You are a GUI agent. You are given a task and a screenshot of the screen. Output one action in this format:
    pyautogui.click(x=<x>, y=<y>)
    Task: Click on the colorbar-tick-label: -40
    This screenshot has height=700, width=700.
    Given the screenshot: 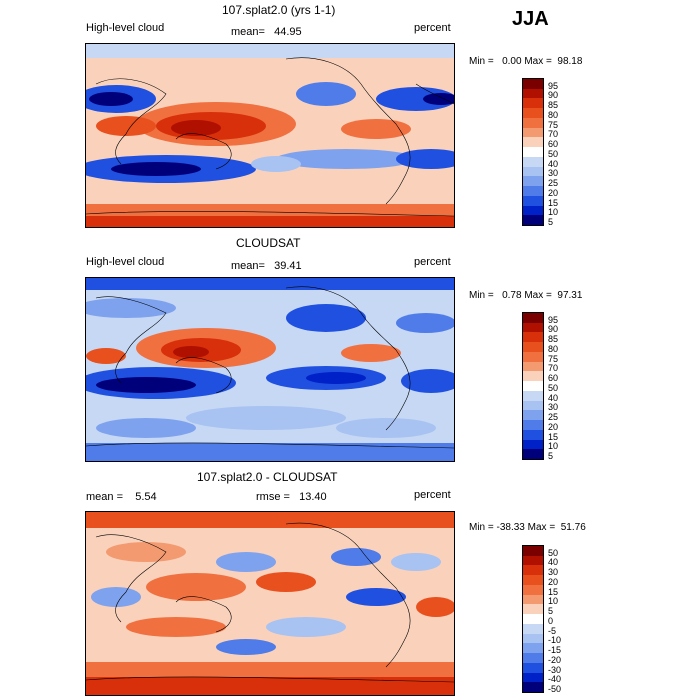 What is the action you would take?
    pyautogui.click(x=555, y=679)
    